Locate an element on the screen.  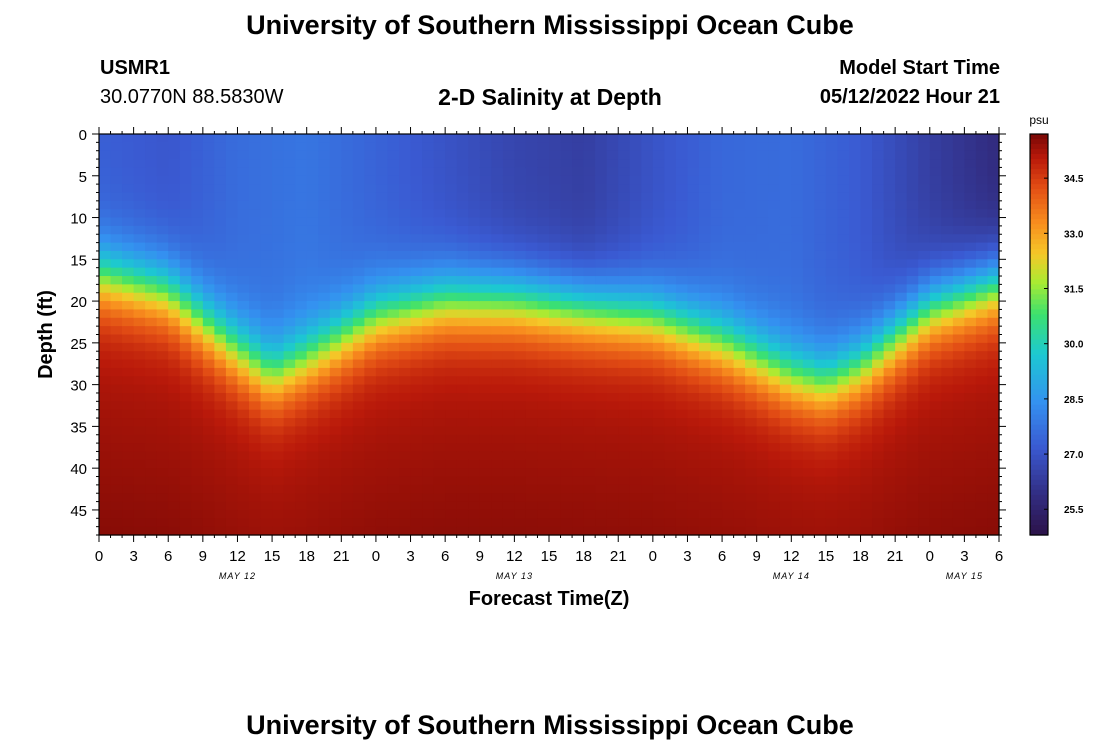
colorbar-segment is located at coordinates (1039, 247).